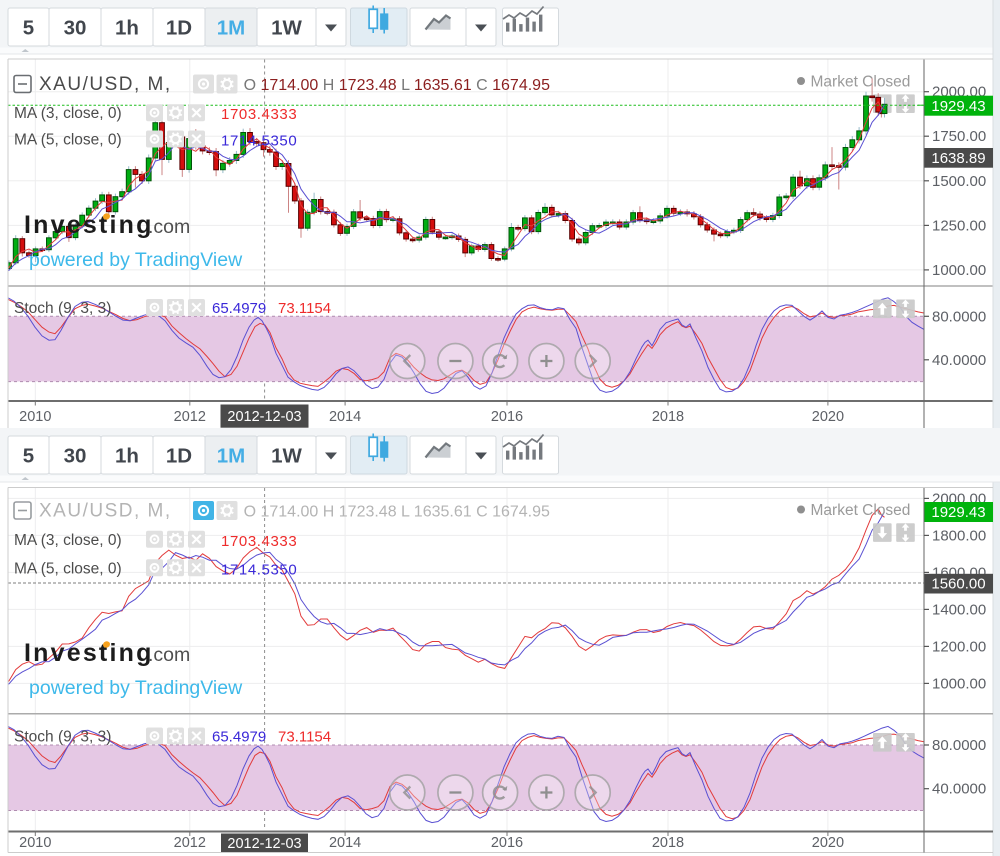  What do you see at coordinates (959, 181) in the screenshot?
I see `svg-text: 1500.00` at bounding box center [959, 181].